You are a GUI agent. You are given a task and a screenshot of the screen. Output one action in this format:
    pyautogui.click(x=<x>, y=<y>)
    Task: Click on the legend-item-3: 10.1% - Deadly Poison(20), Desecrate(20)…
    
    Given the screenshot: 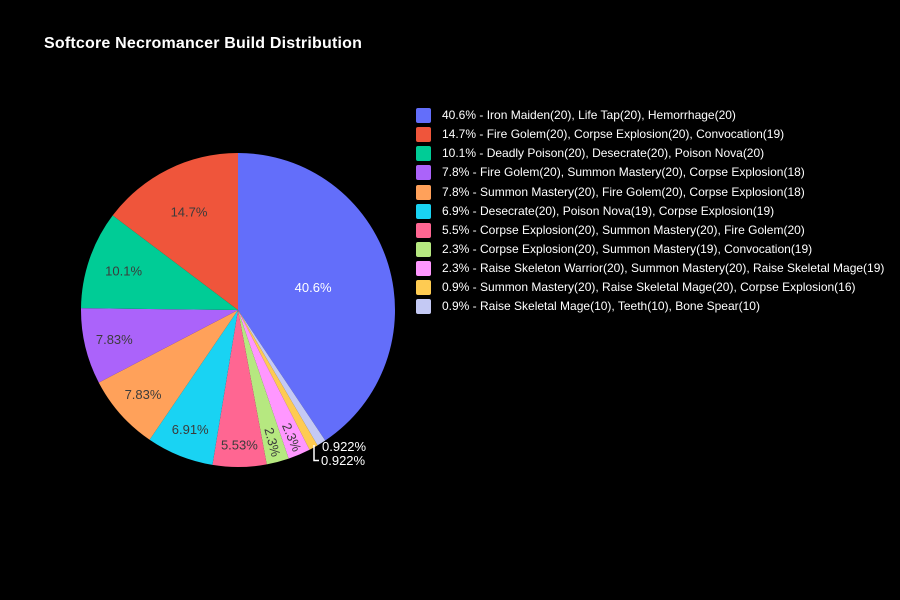 What is the action you would take?
    pyautogui.click(x=650, y=154)
    